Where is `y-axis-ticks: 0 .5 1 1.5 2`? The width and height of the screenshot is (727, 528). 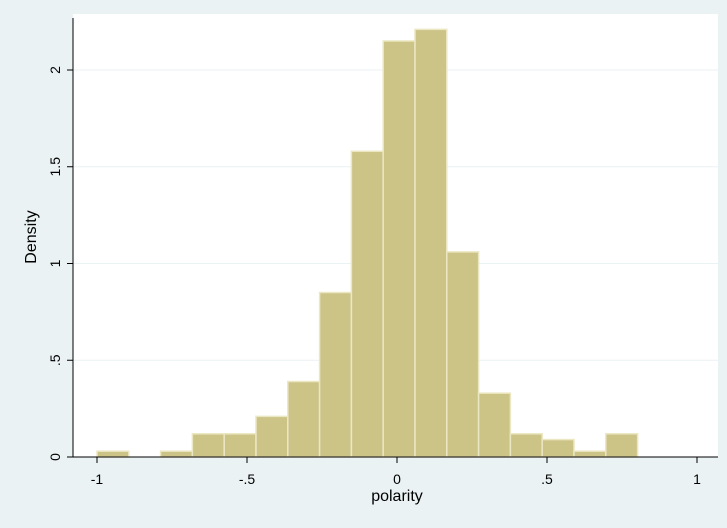
y-axis-ticks: 0 .5 1 1.5 2 is located at coordinates (60, 263).